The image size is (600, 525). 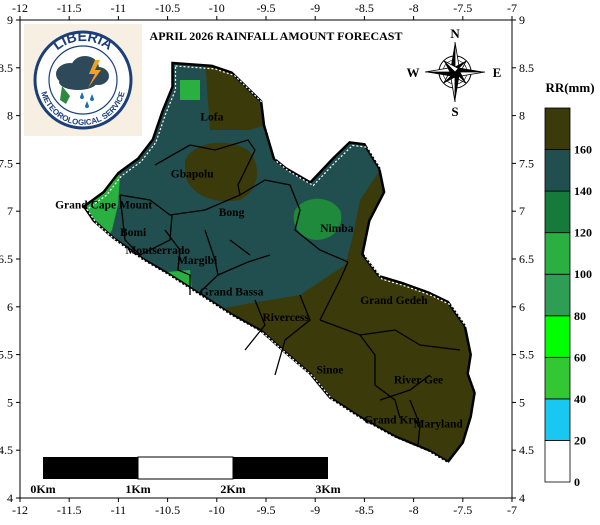 I want to click on legend-label: 20, so click(x=580, y=440).